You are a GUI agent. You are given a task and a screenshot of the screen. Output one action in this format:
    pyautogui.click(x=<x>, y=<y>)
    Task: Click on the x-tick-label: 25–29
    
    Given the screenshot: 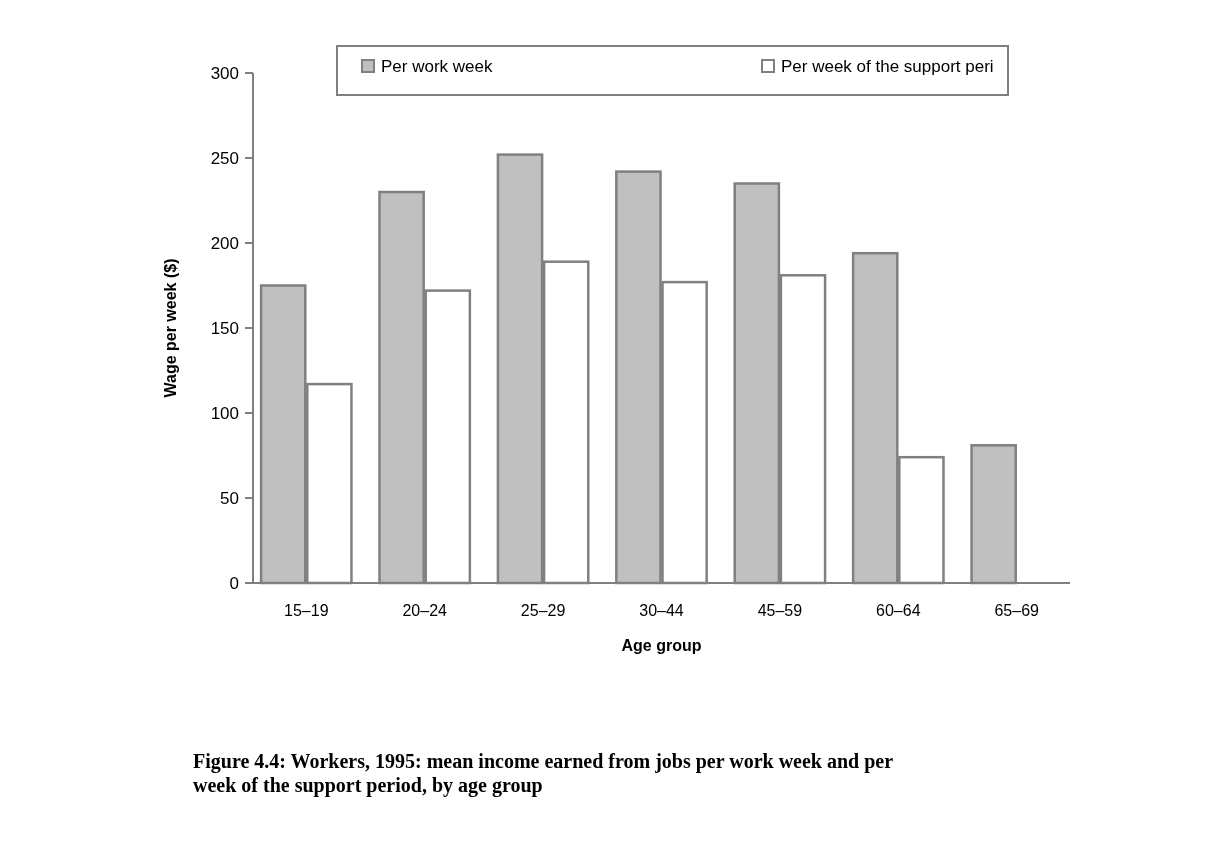 What is the action you would take?
    pyautogui.click(x=543, y=610)
    